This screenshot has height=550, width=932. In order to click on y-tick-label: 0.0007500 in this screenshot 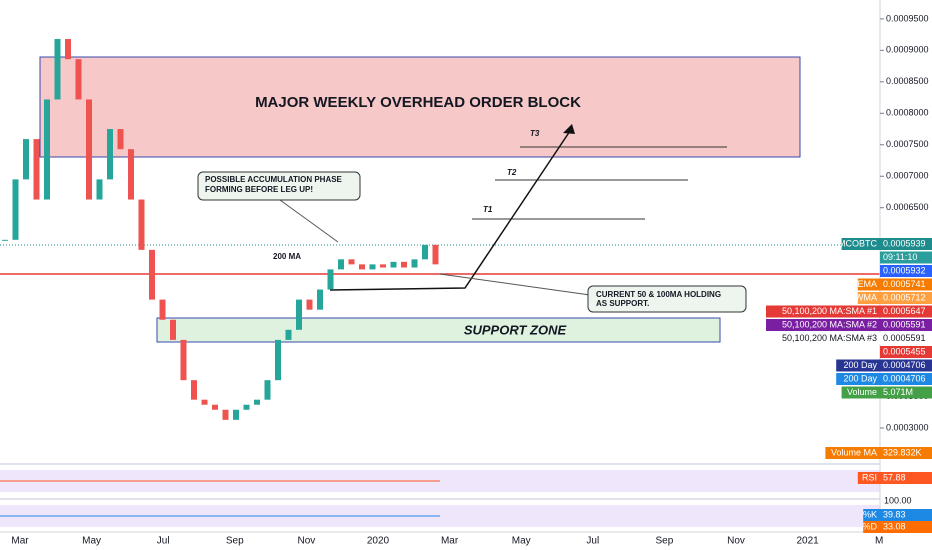, I will do `click(907, 144)`.